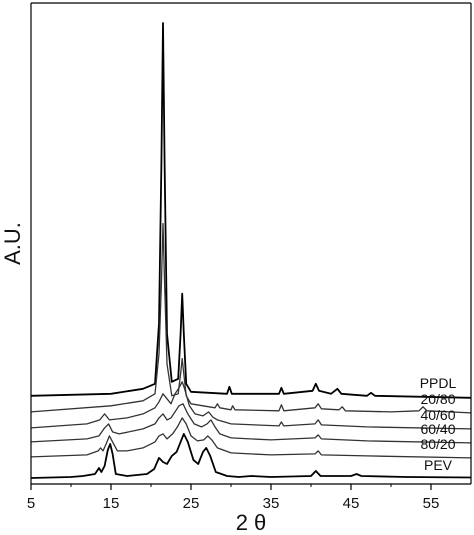  I want to click on x-ticks: 5 15 25 35 45 55, so click(233, 498).